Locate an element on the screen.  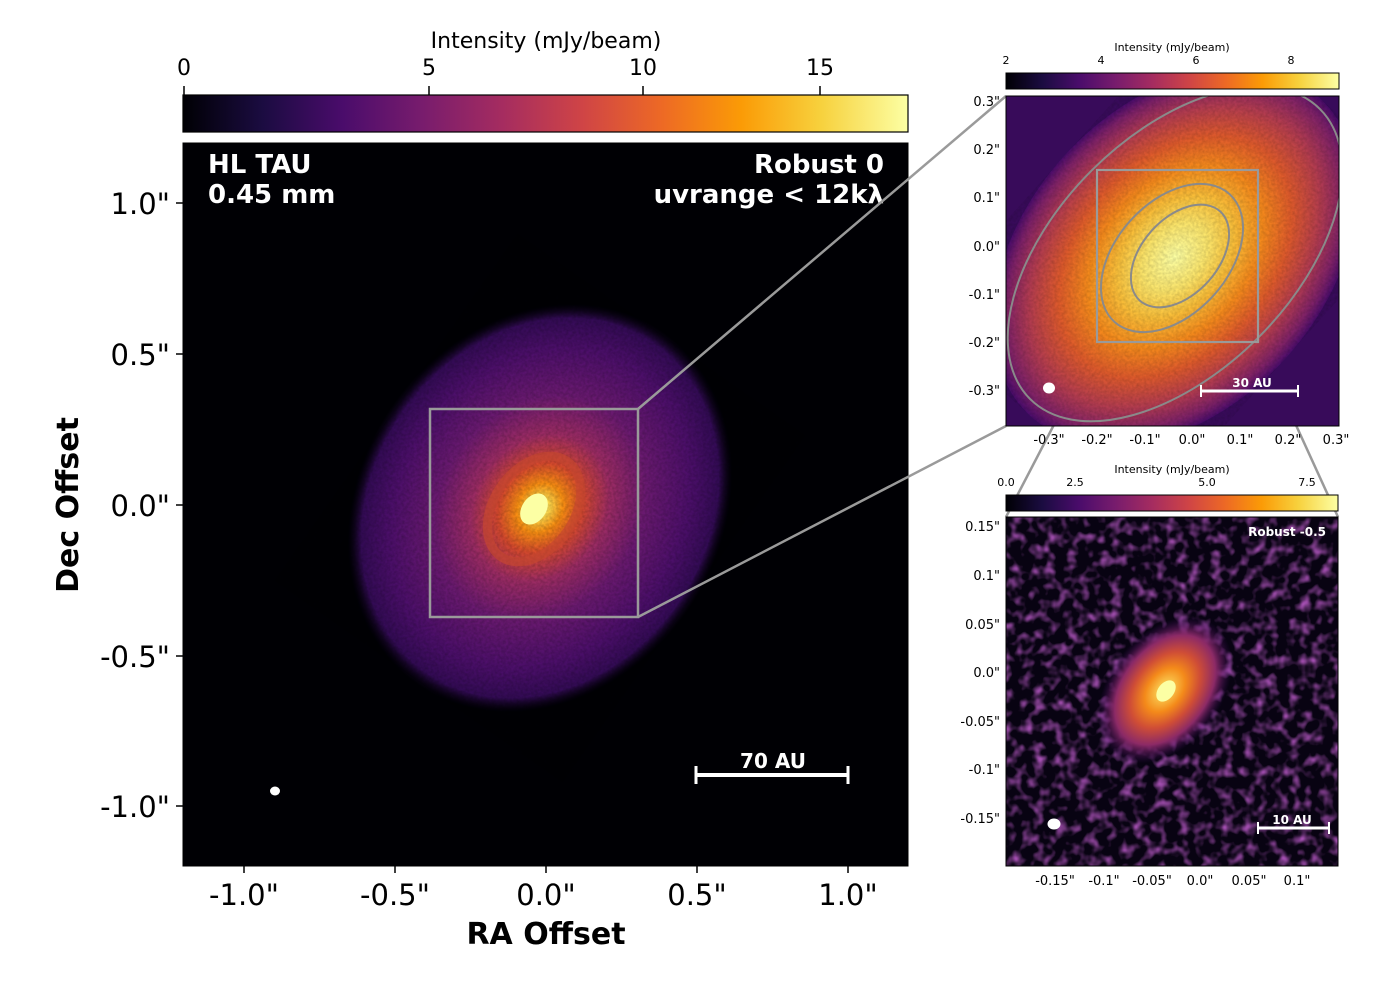
main-x-tick-label: 1.0" is located at coordinates (847, 895).